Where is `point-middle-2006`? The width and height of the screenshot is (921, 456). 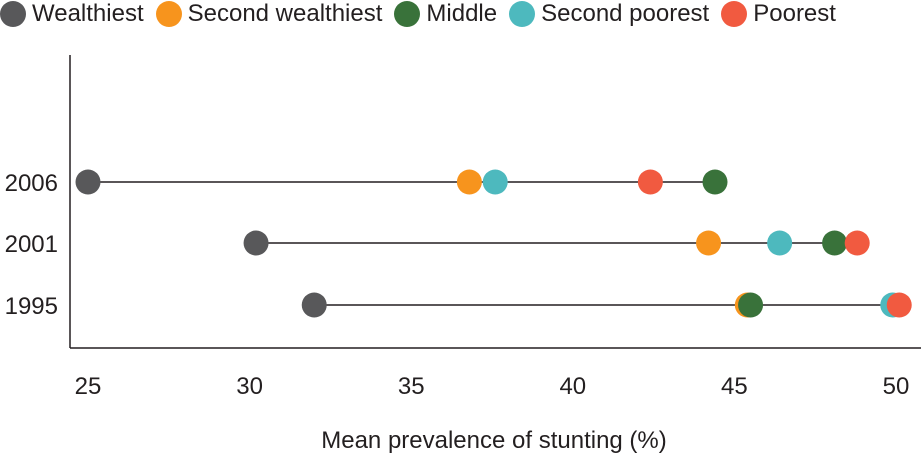
point-middle-2006 is located at coordinates (715, 182).